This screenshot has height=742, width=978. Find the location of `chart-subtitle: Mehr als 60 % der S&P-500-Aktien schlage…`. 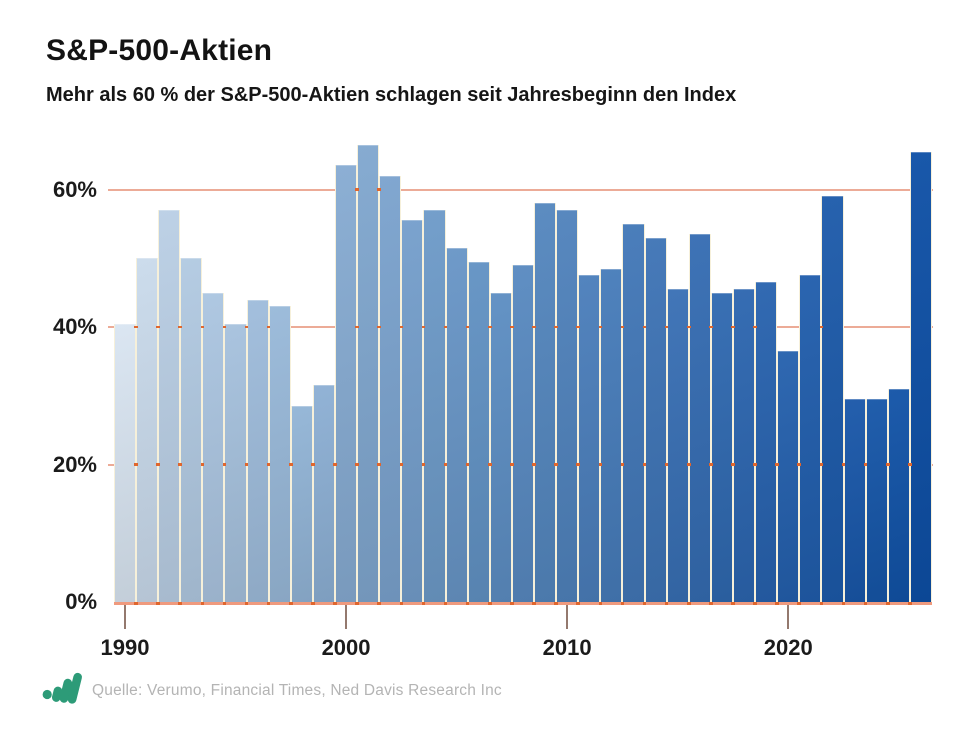

chart-subtitle: Mehr als 60 % der S&P-500-Aktien schlage… is located at coordinates (391, 95).